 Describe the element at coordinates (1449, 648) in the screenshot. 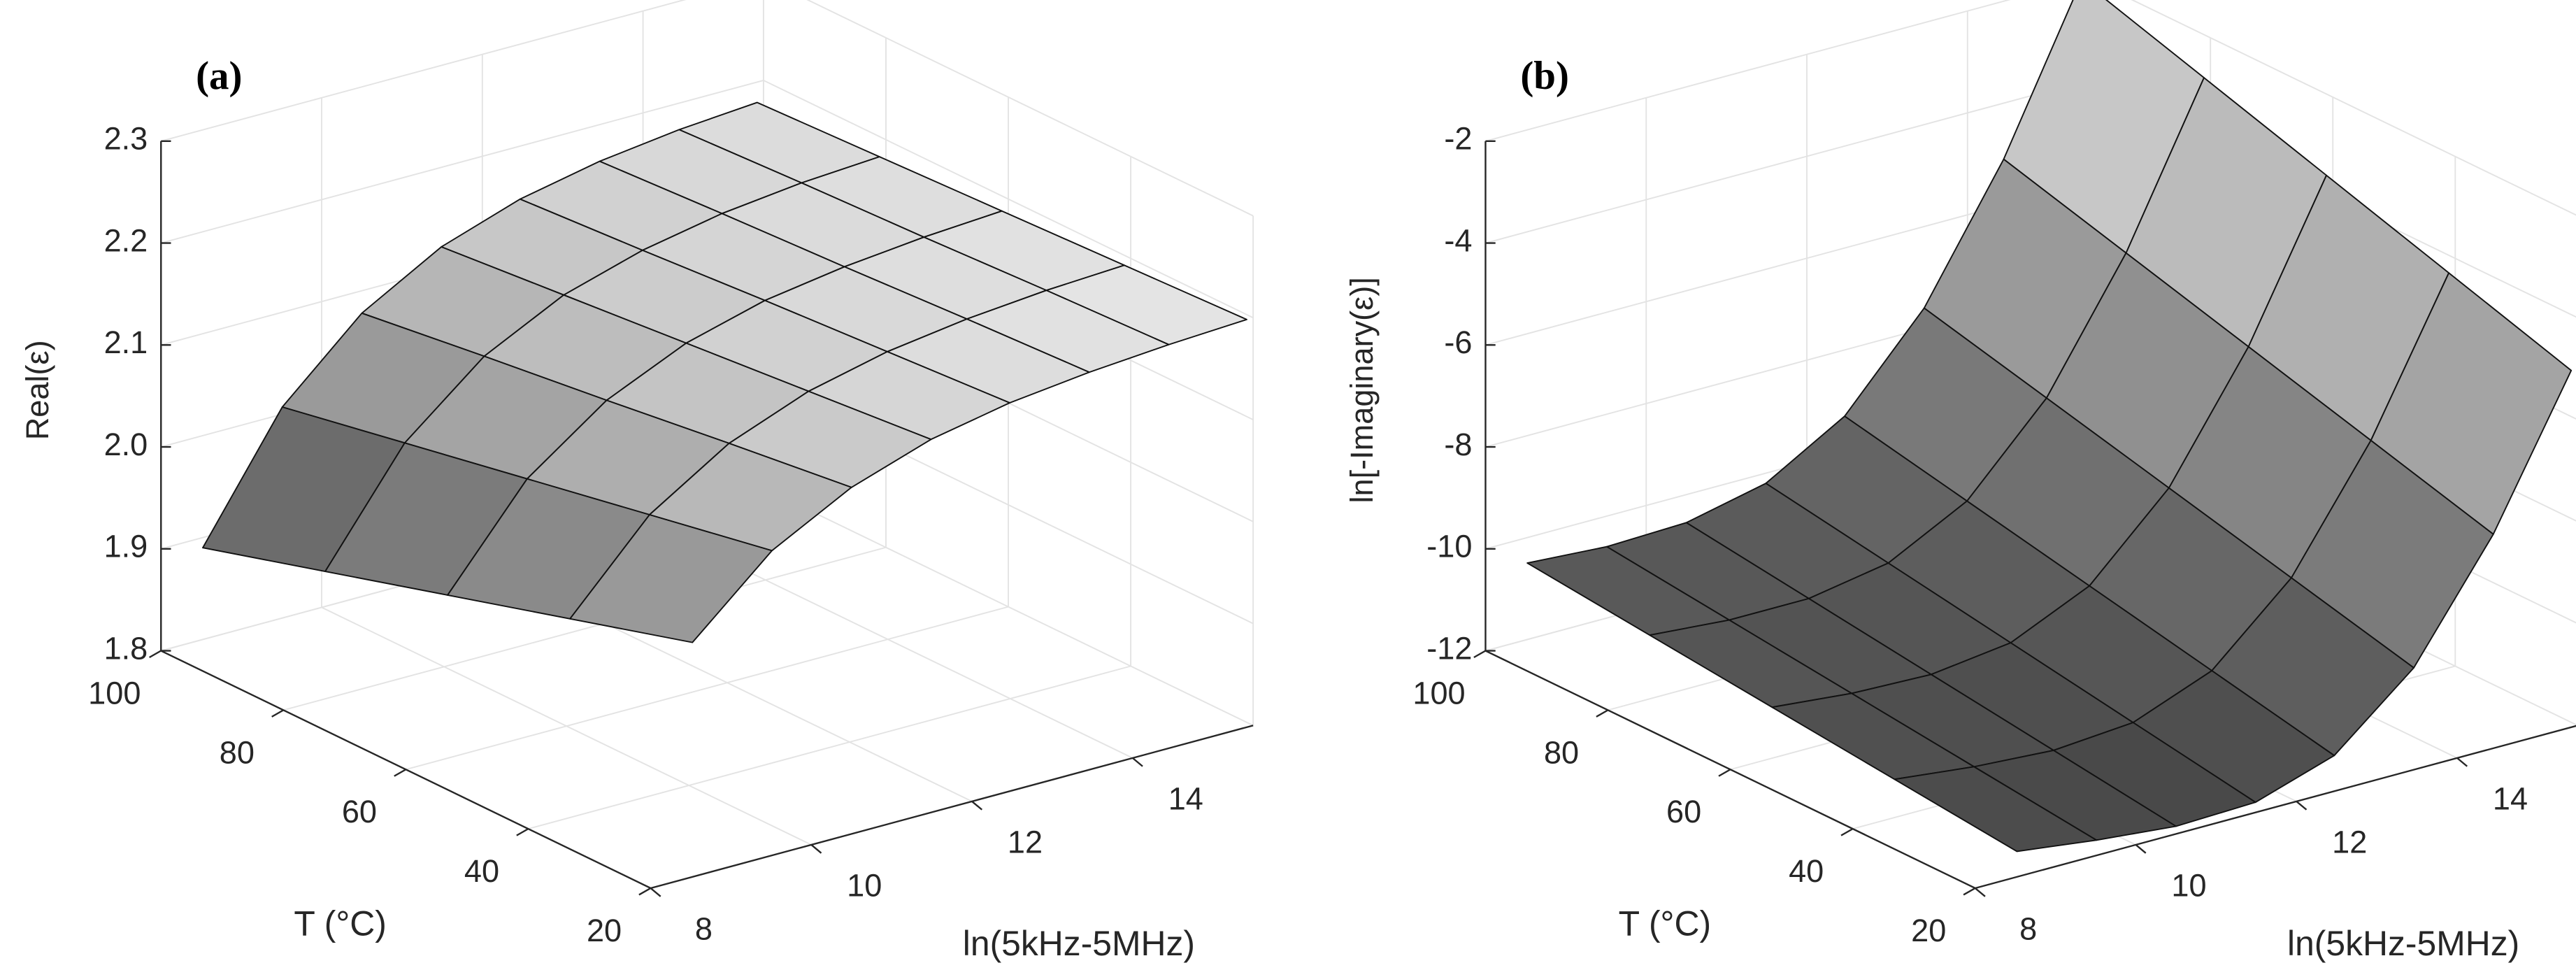

I see `z-tick-label: -12` at that location.